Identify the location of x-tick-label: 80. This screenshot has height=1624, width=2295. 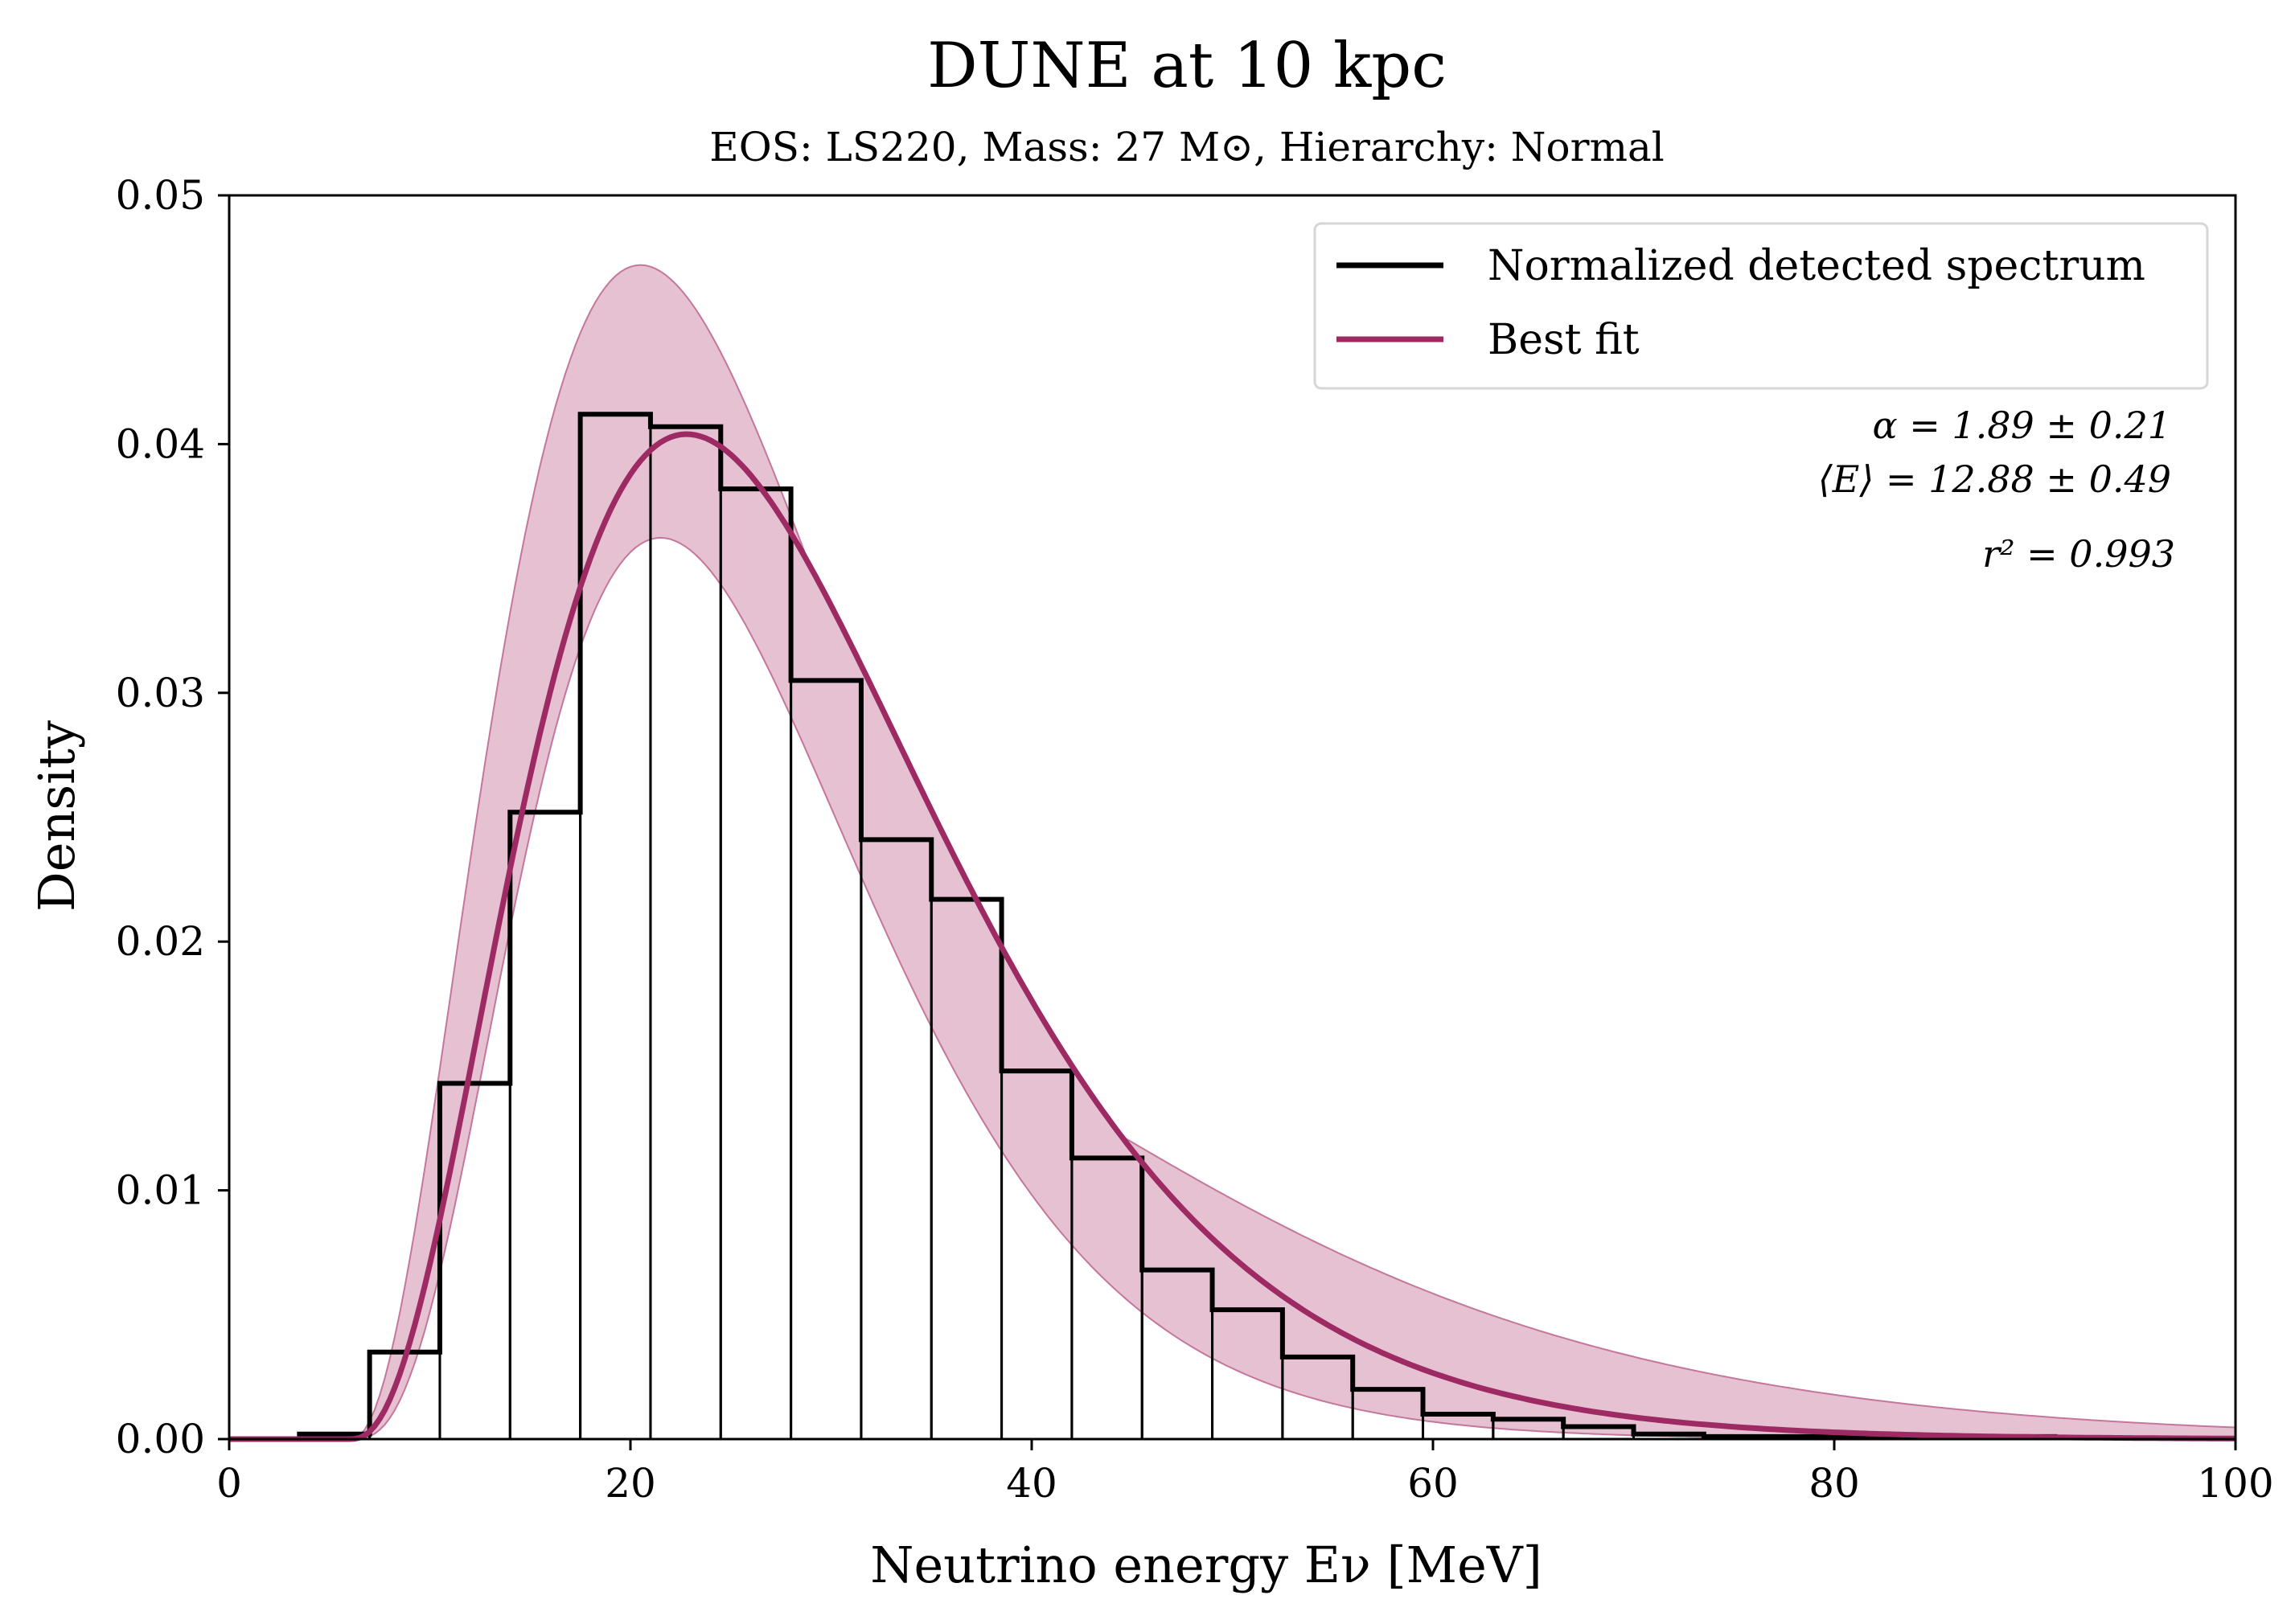
(1834, 1484).